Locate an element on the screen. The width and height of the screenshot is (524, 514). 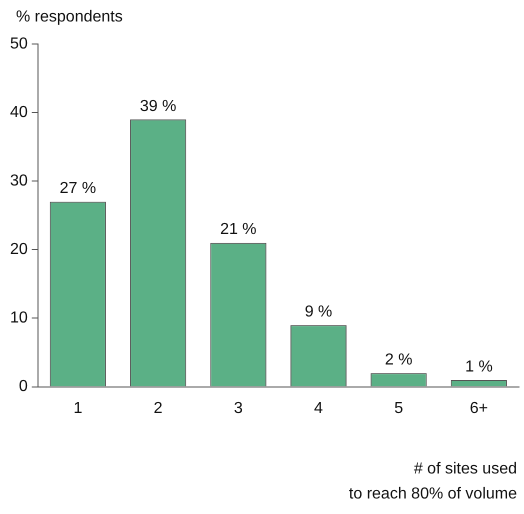
data-label: 1 % is located at coordinates (479, 367).